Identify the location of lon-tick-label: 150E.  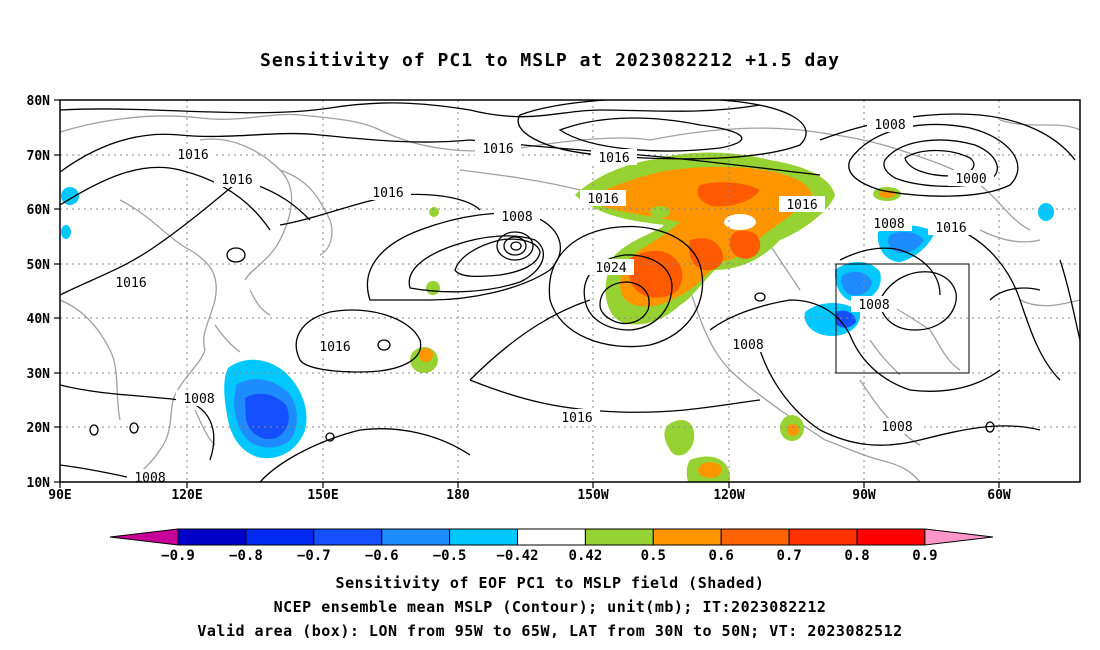
(322, 495).